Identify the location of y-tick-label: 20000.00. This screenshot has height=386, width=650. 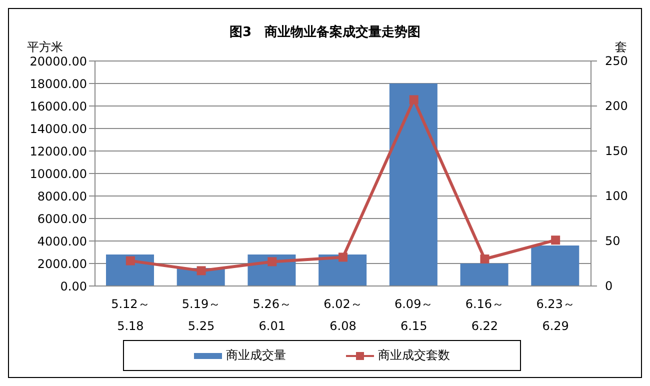
(58, 61).